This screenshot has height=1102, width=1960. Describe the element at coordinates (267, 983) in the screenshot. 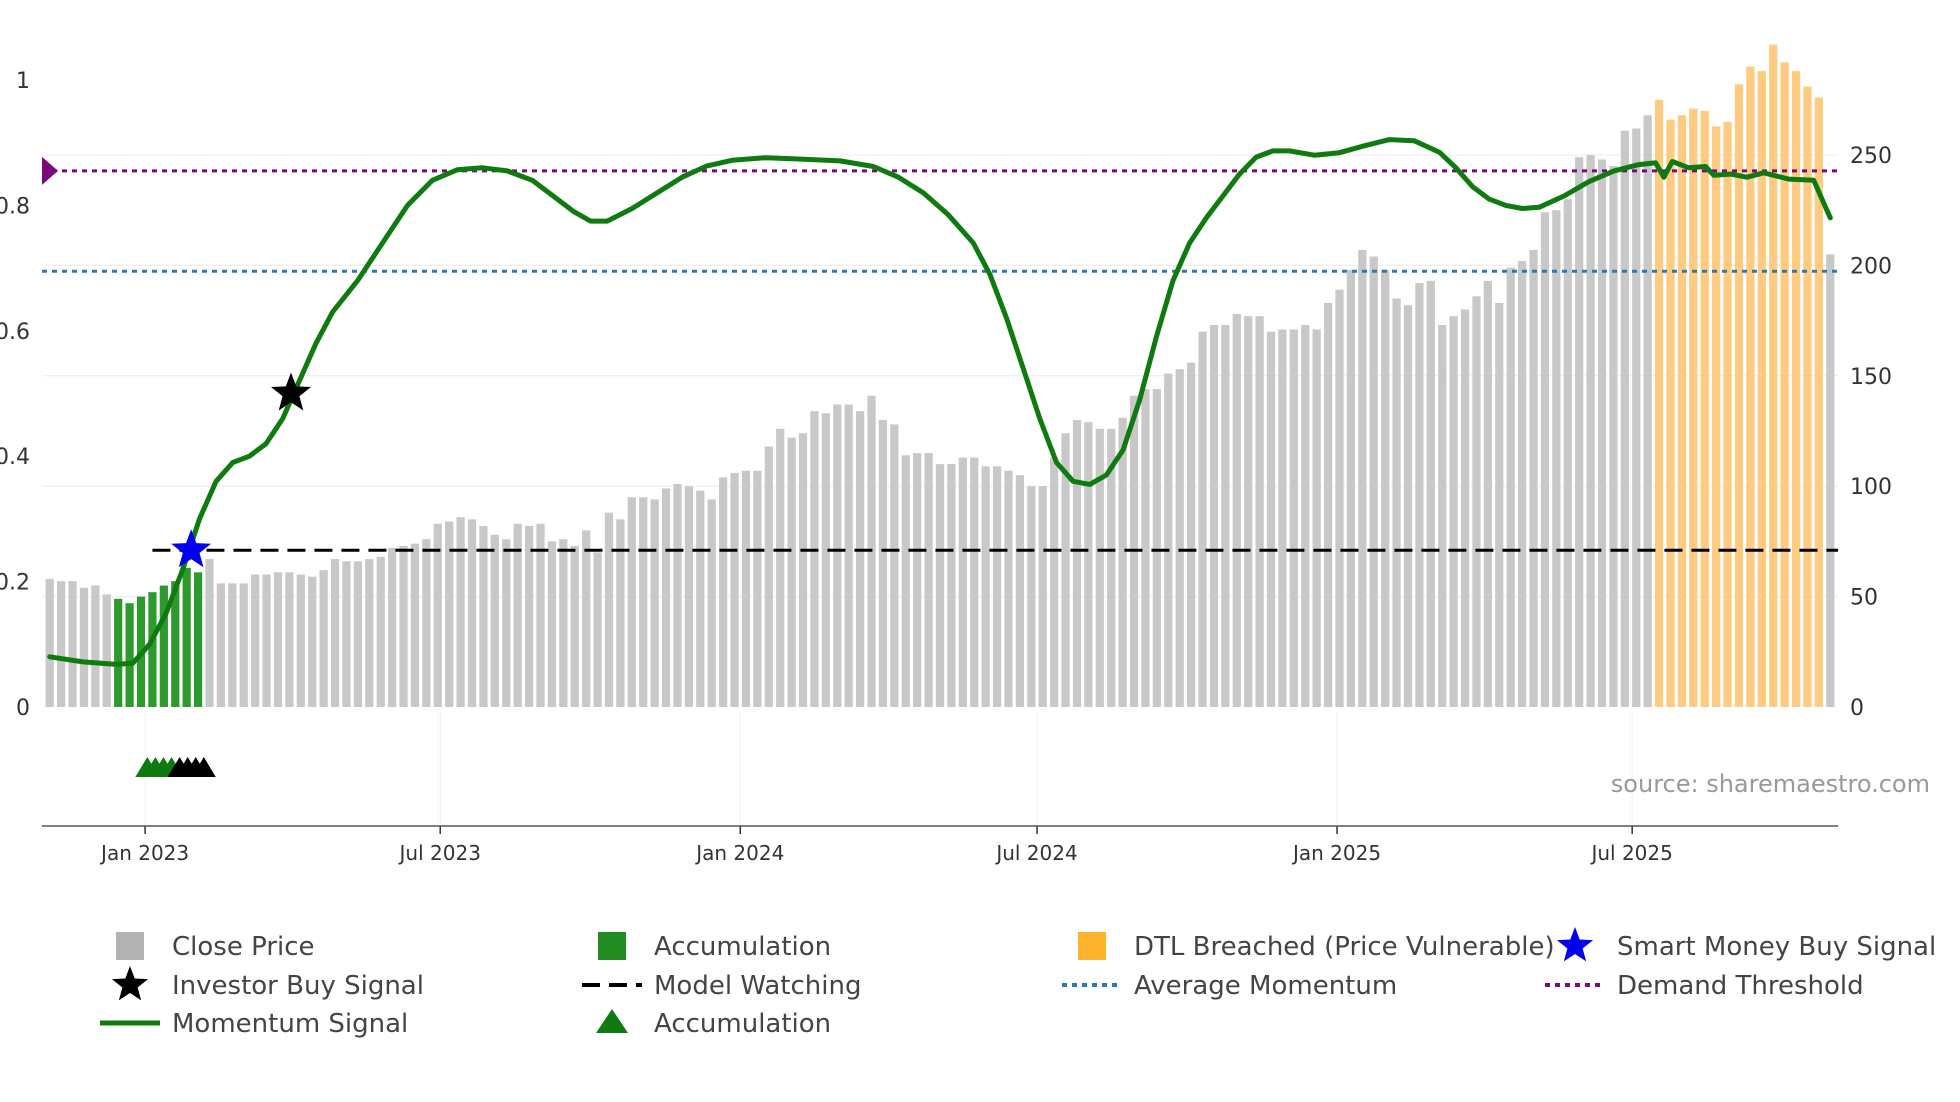

I see `legend-item: Investor Buy Signal` at that location.